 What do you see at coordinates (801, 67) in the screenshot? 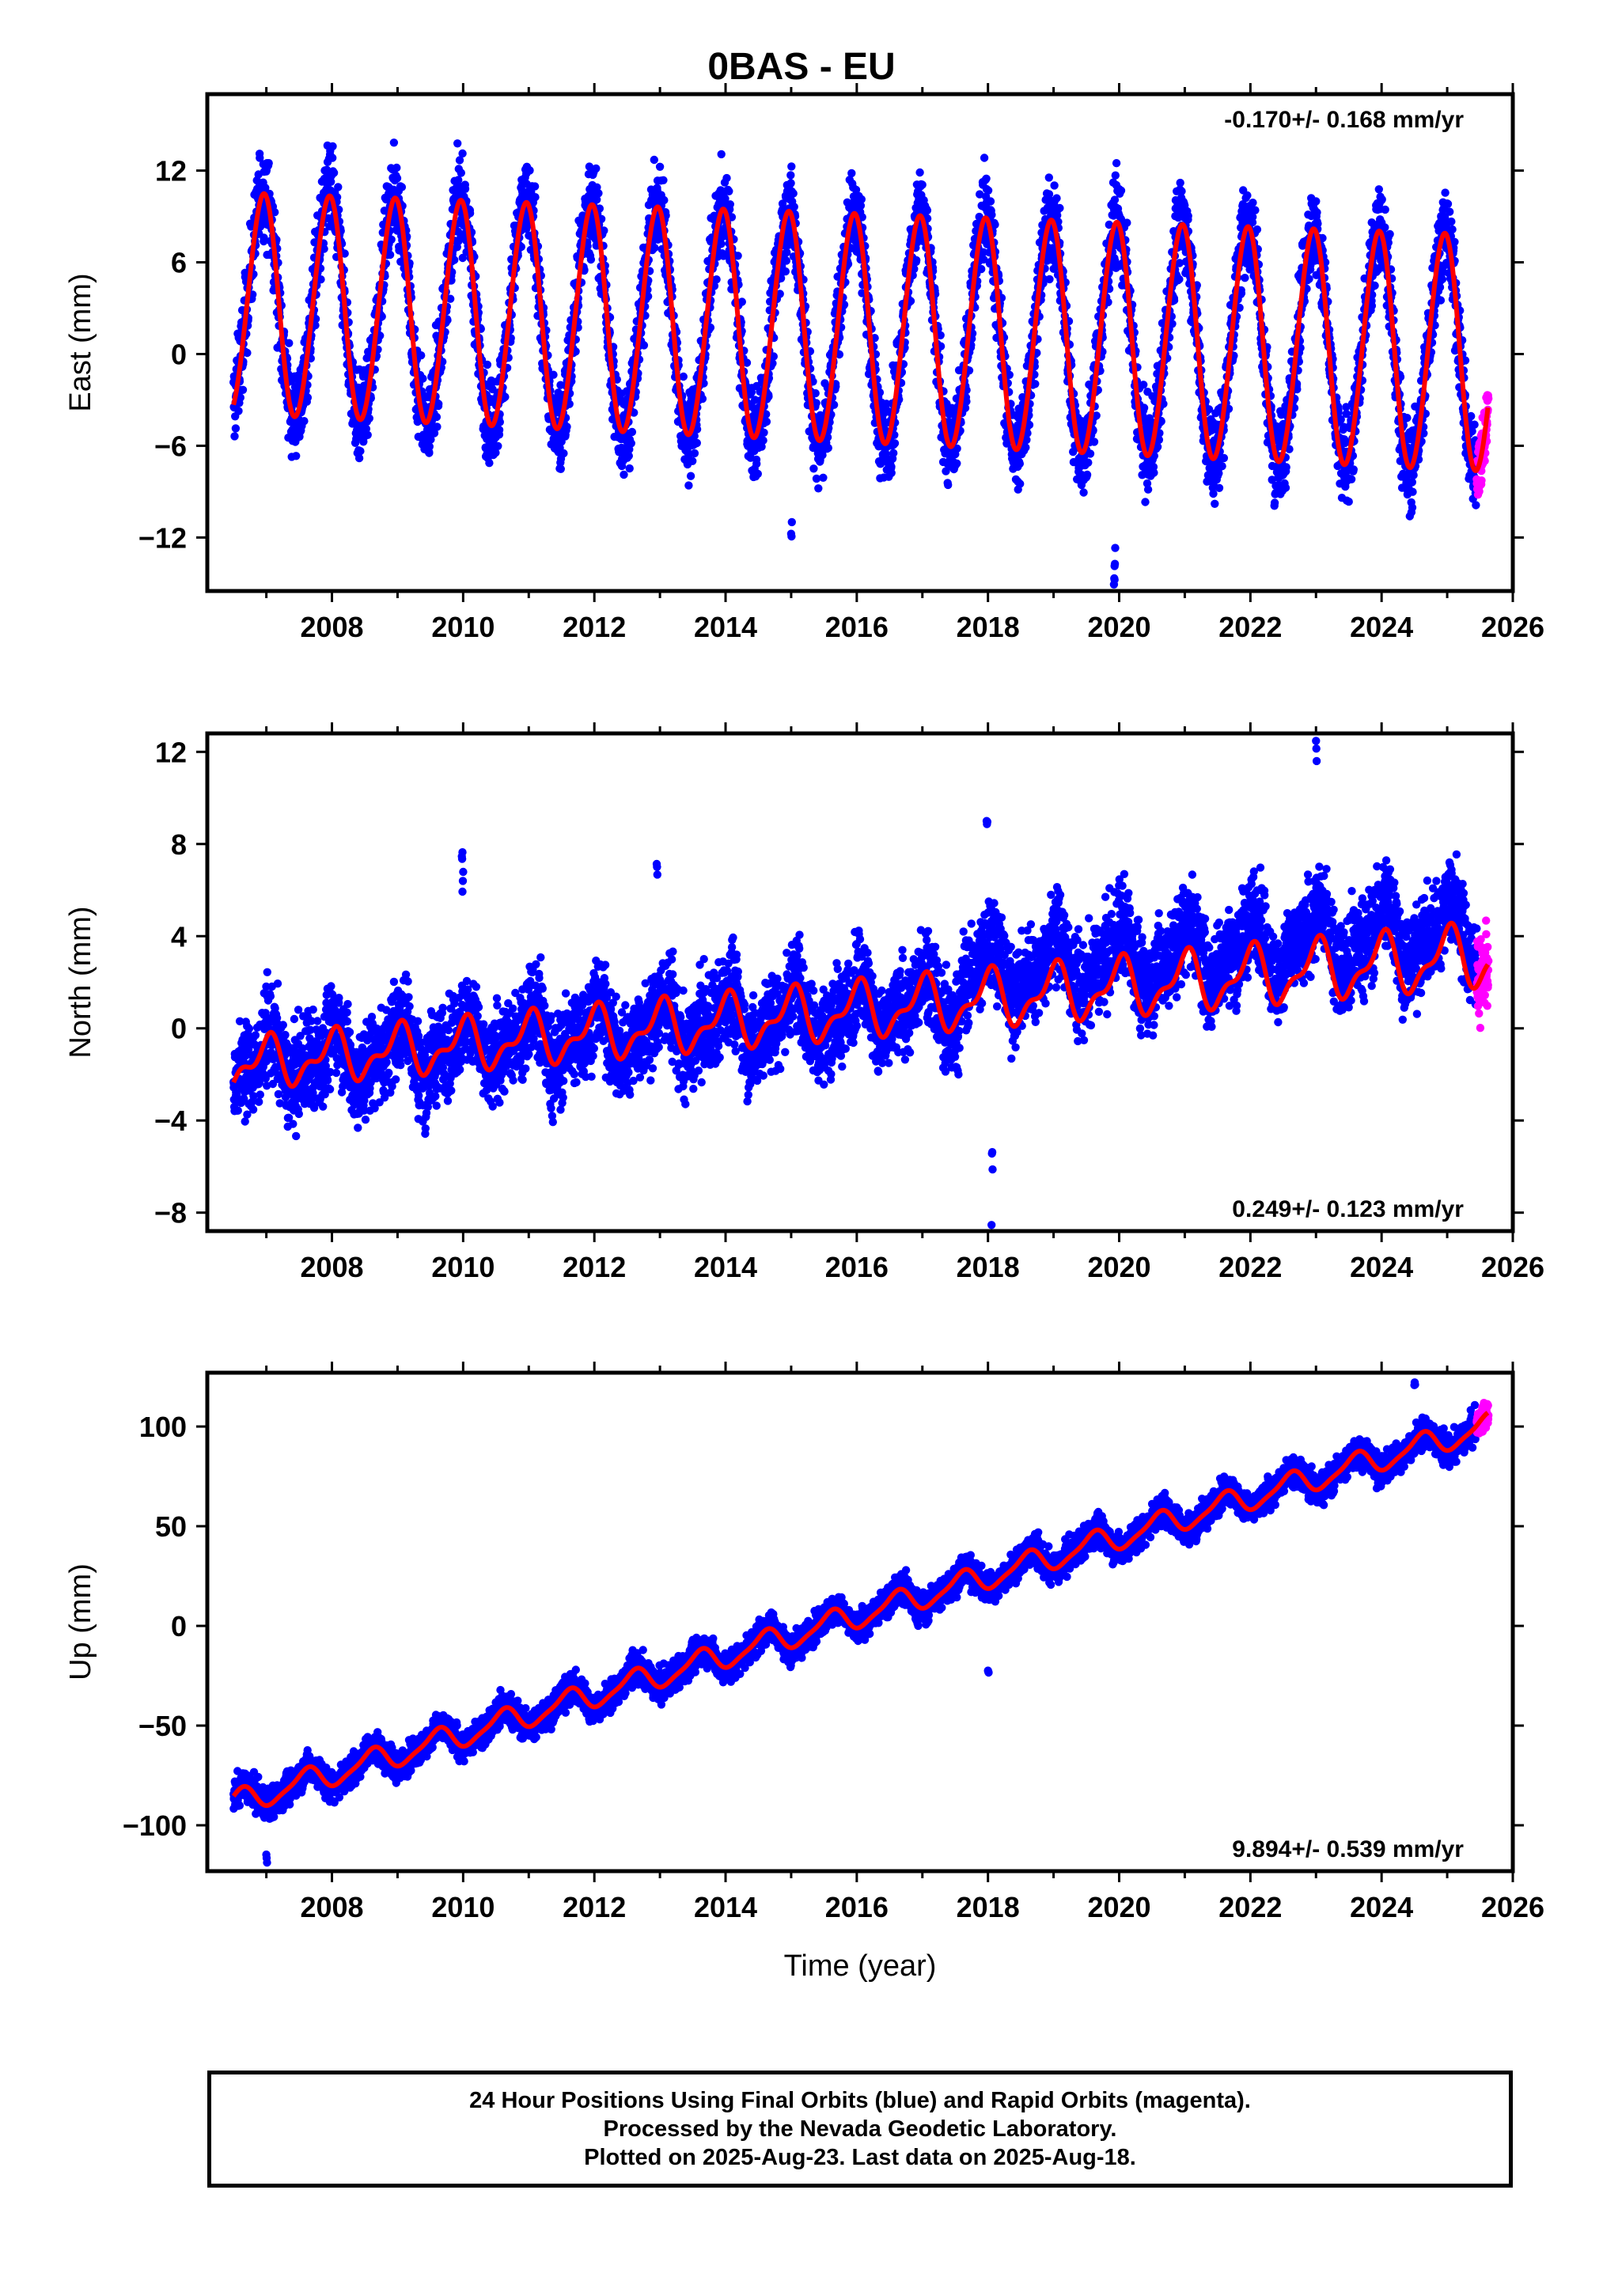
I see `chart-title: 0BAS - EU` at bounding box center [801, 67].